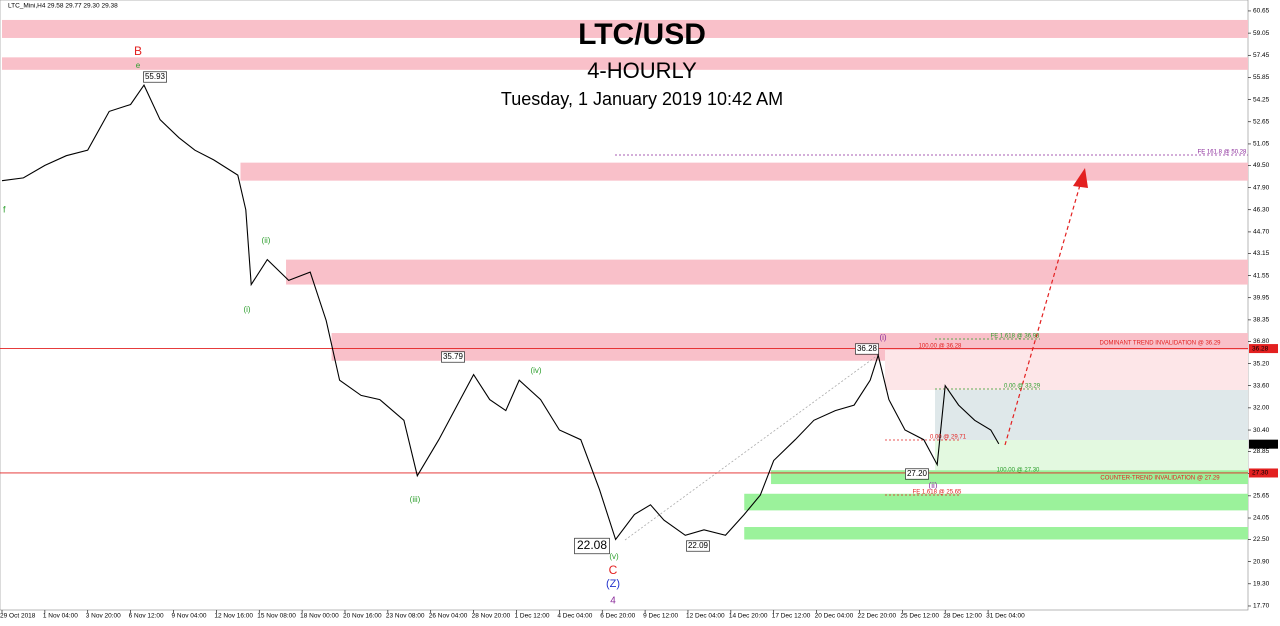  I want to click on x-tick-label: 12 Nov 16:00, so click(233, 616).